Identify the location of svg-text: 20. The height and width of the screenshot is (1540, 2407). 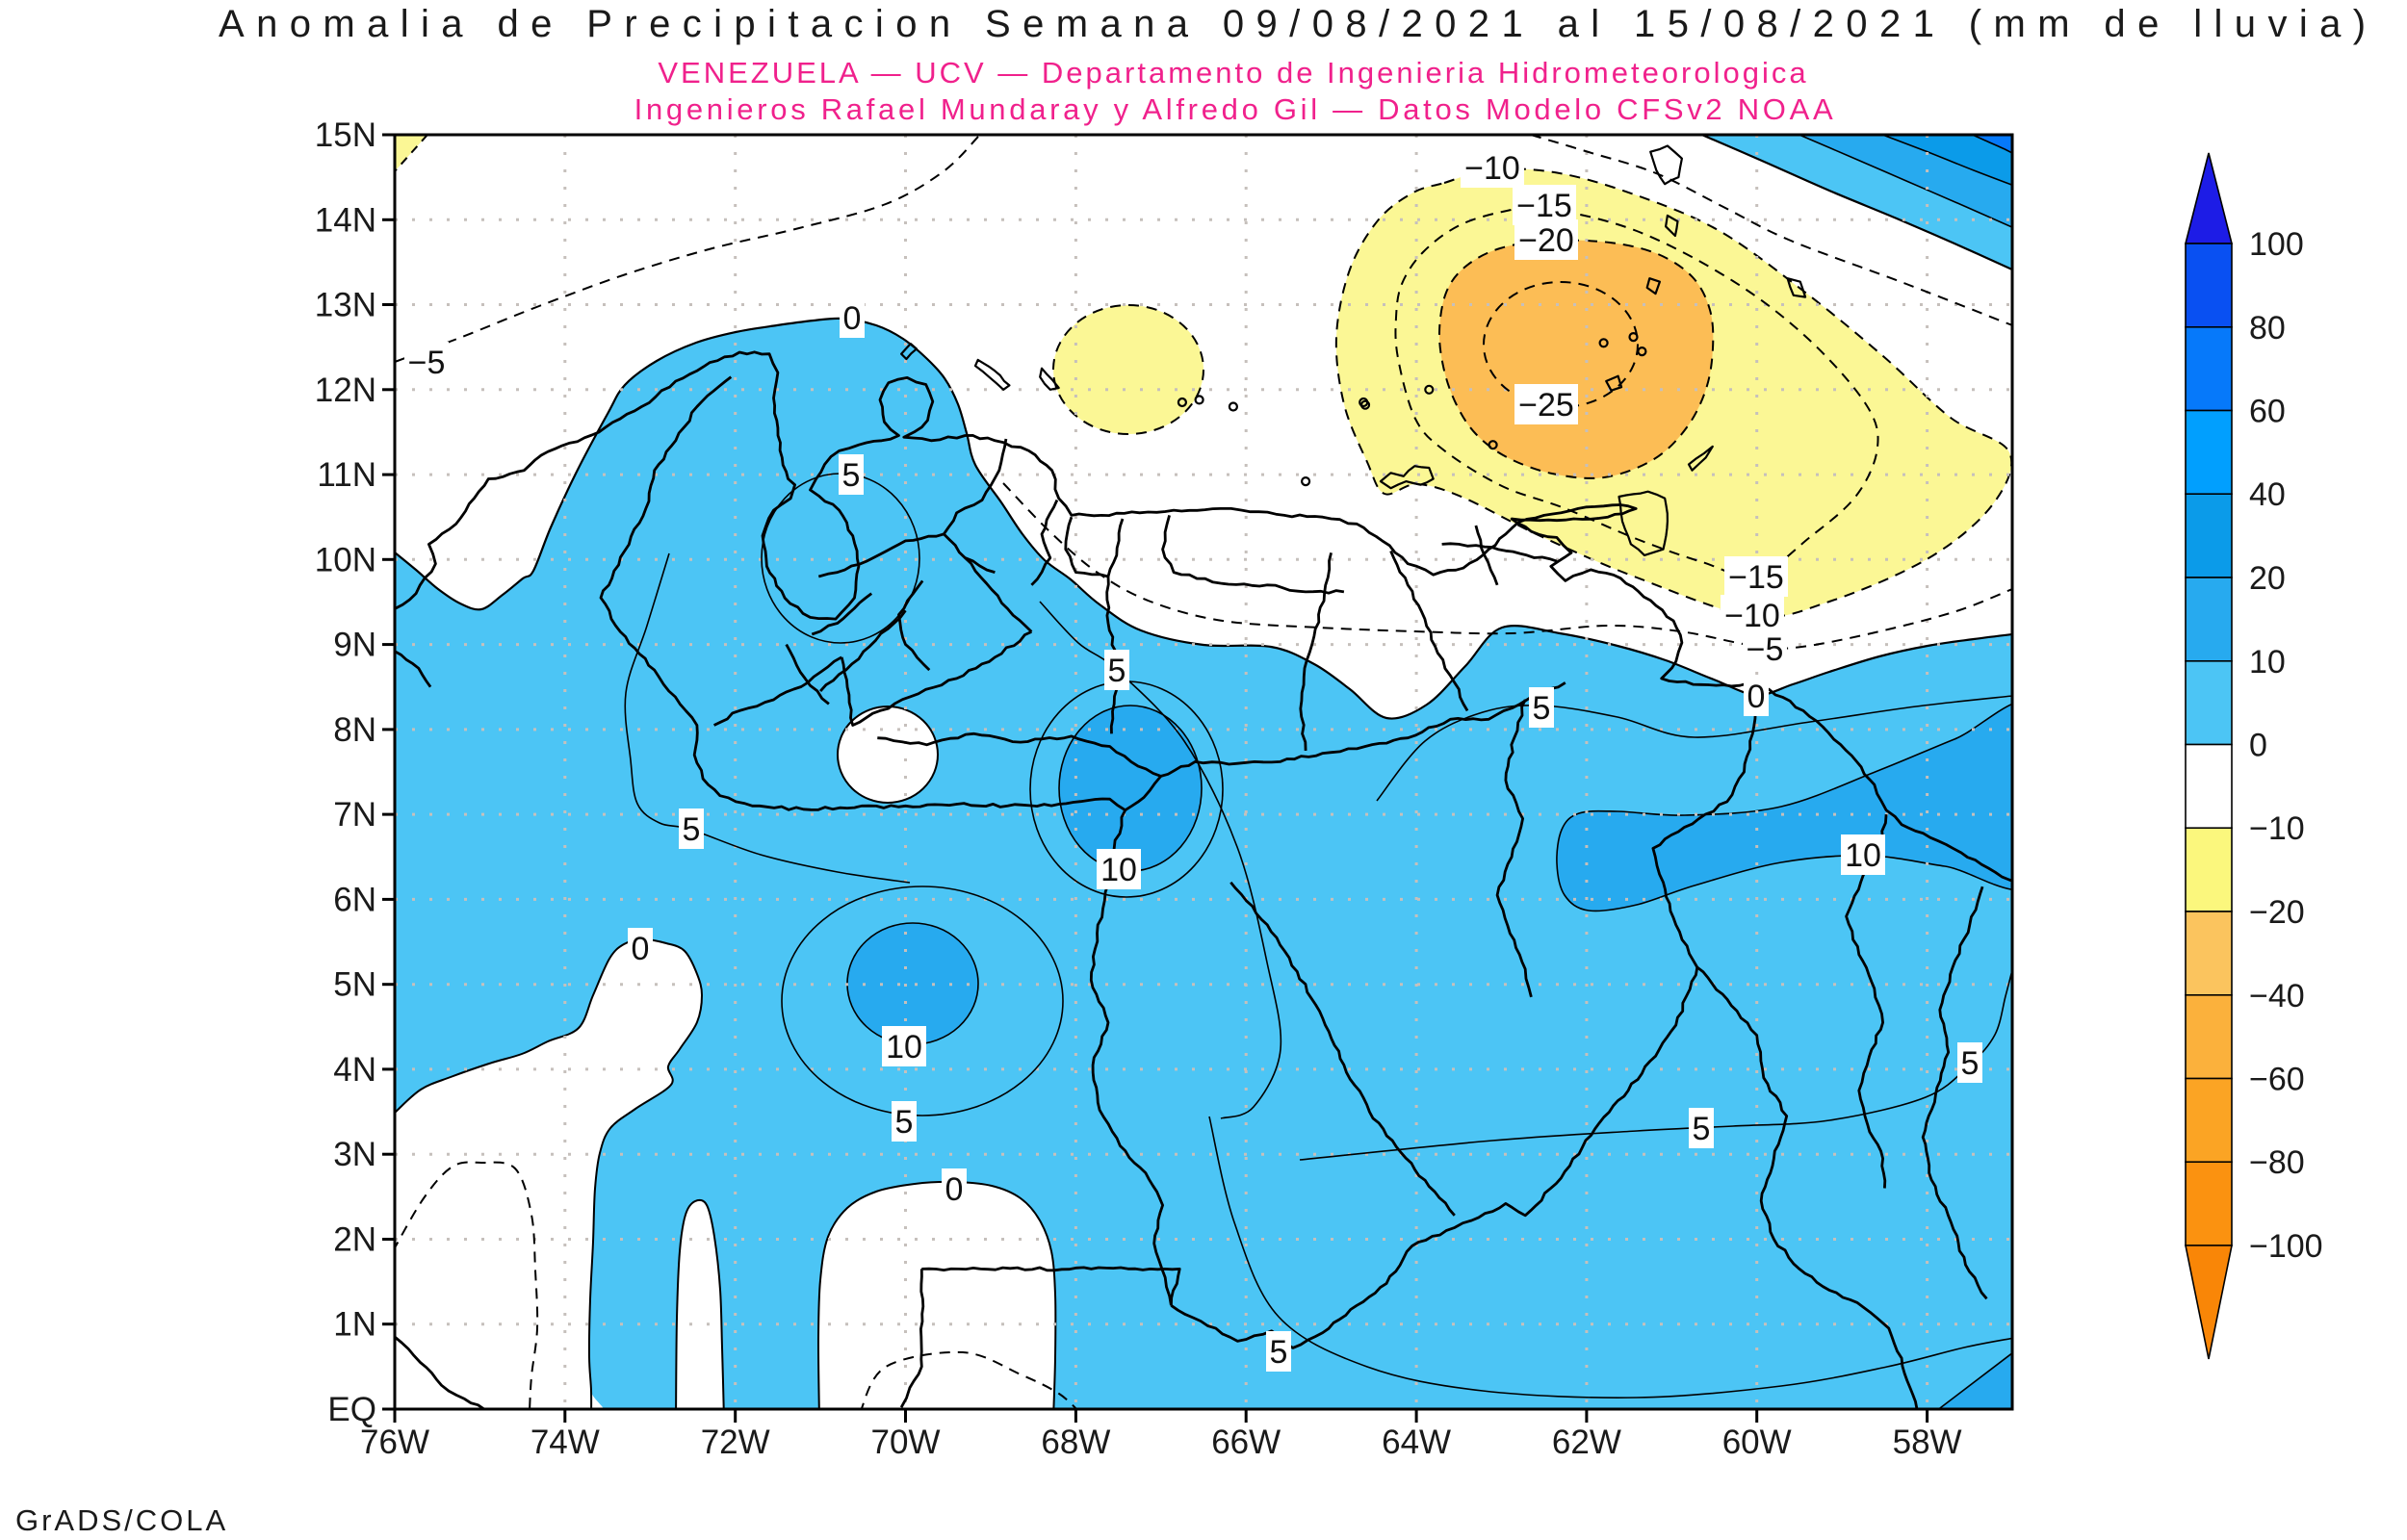
(2267, 578).